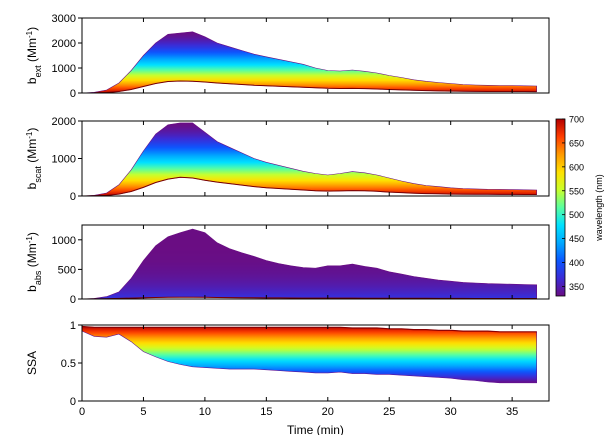  What do you see at coordinates (576, 215) in the screenshot?
I see `colorbar-tick-label: 500` at bounding box center [576, 215].